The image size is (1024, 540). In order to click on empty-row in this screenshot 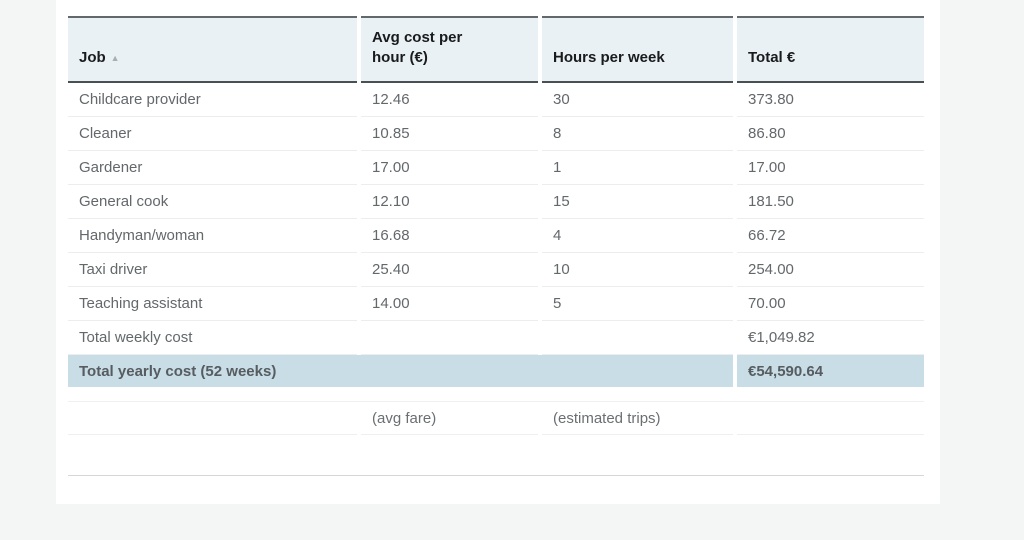, I will do `click(496, 455)`.